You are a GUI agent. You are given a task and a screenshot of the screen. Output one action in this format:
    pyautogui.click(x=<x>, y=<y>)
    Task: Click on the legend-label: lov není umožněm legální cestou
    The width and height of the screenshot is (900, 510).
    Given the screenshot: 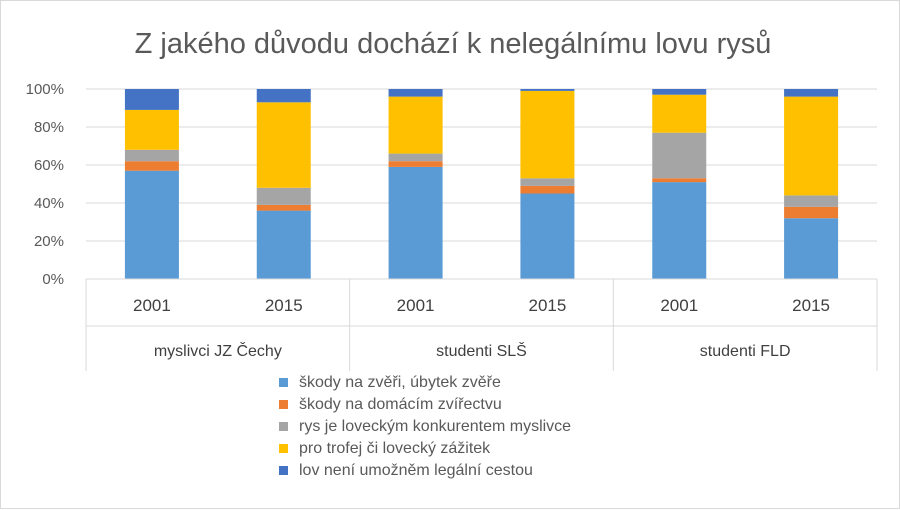 What is the action you would take?
    pyautogui.click(x=416, y=470)
    